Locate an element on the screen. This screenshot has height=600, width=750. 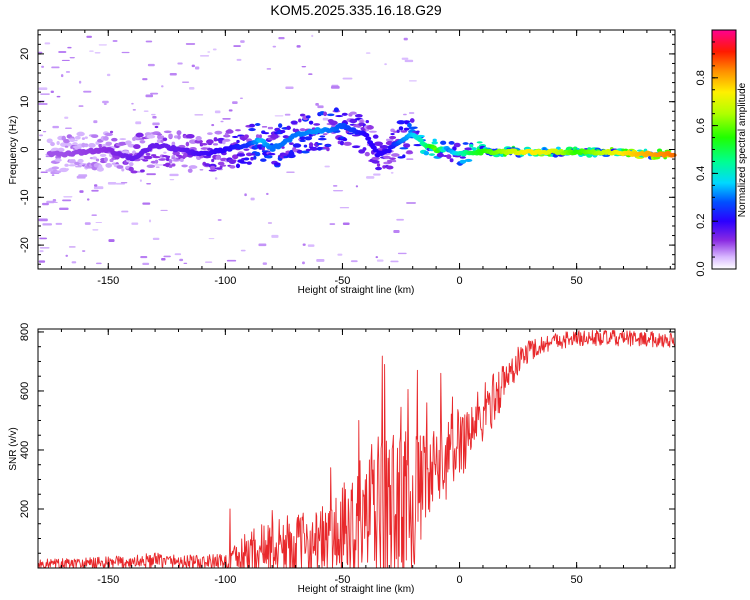
snr-x-tick-label: -50 is located at coordinates (342, 580).